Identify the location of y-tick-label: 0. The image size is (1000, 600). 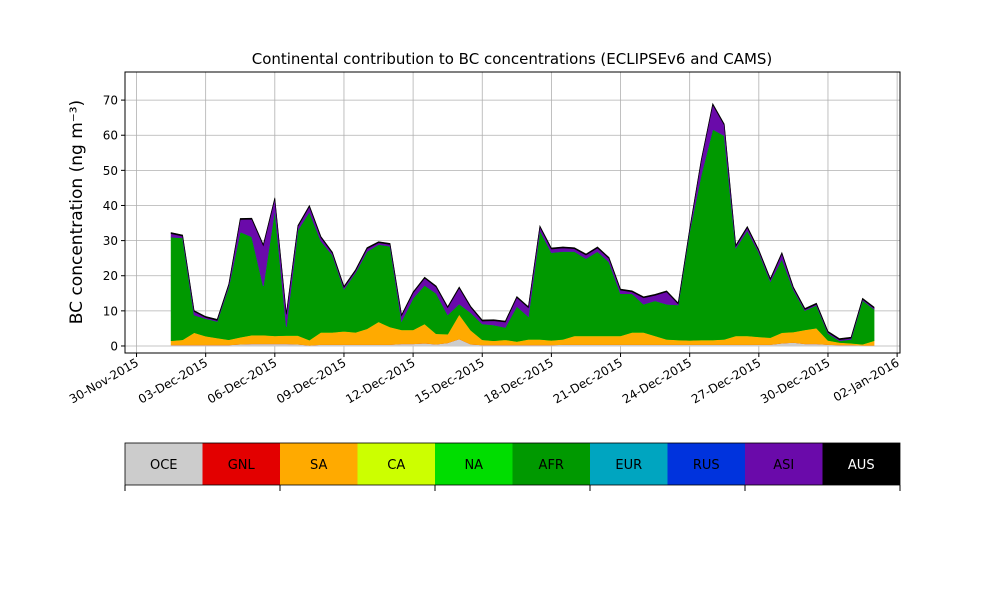
(114, 346).